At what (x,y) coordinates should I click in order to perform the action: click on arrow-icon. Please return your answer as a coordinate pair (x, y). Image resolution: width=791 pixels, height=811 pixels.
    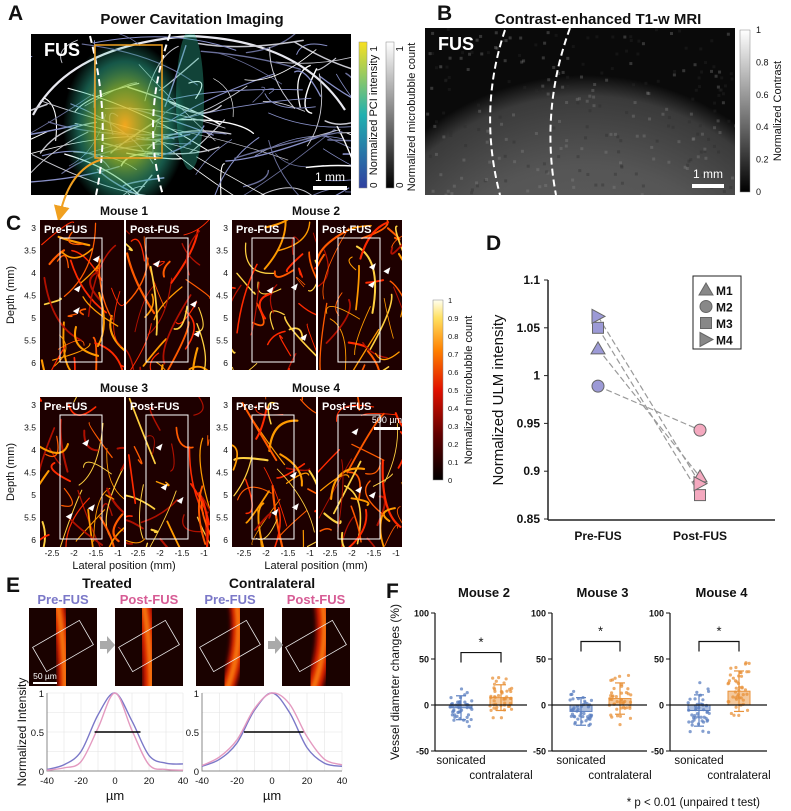
    Looking at the image, I should click on (275, 645).